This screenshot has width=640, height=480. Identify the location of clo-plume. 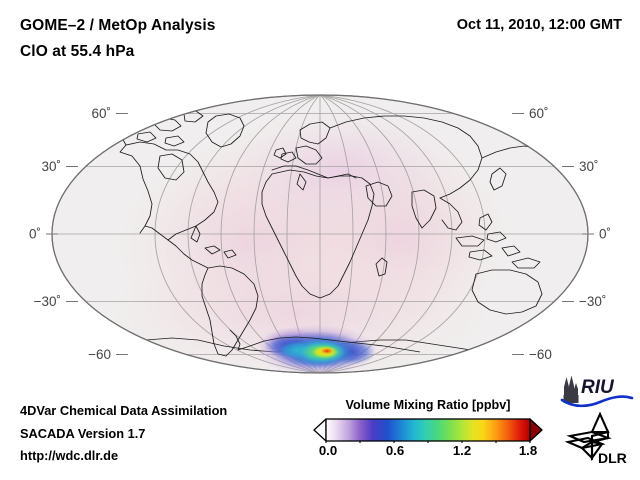
(316, 348).